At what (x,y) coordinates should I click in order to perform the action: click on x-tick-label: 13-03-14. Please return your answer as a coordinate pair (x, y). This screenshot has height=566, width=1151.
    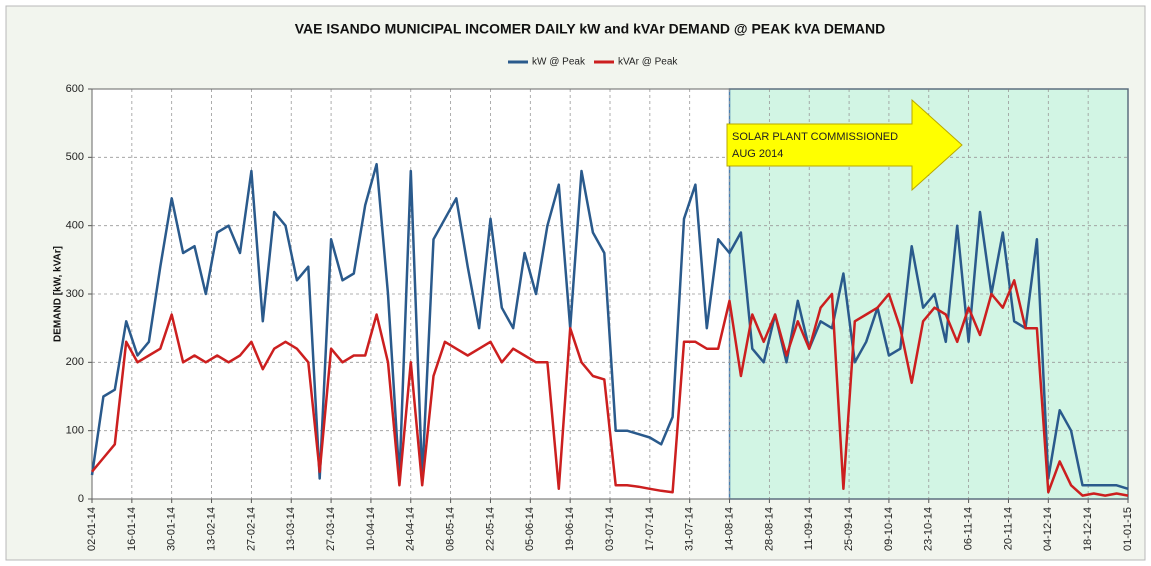
    Looking at the image, I should click on (291, 529).